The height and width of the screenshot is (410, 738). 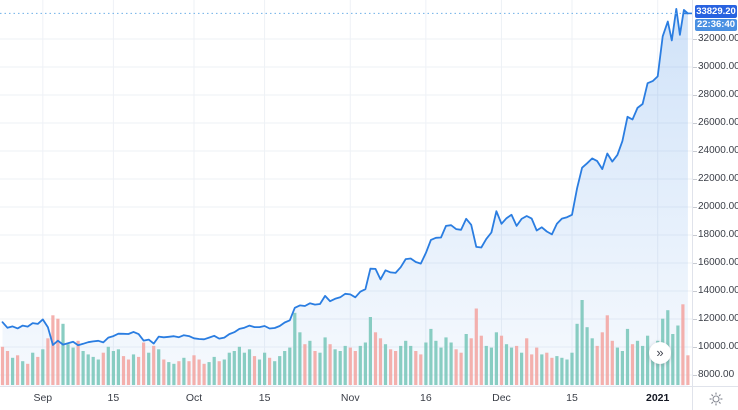 What do you see at coordinates (501, 398) in the screenshot?
I see `time-axis-label: Dec` at bounding box center [501, 398].